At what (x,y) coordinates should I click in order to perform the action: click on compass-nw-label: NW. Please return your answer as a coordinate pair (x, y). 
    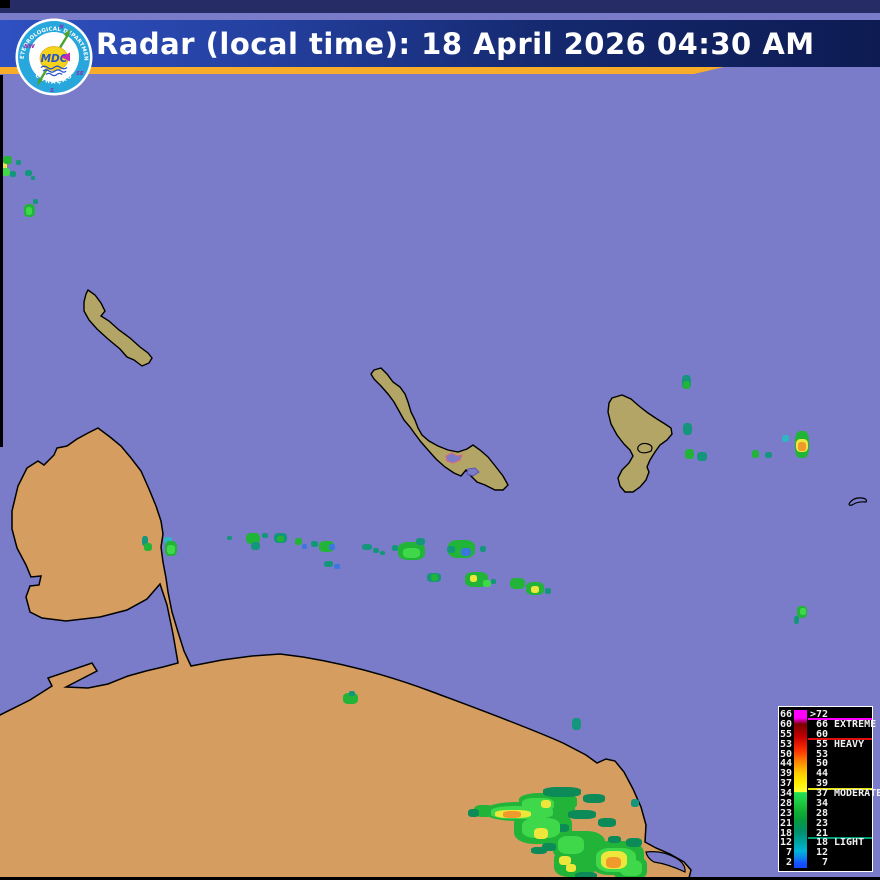
    Looking at the image, I should click on (30, 47).